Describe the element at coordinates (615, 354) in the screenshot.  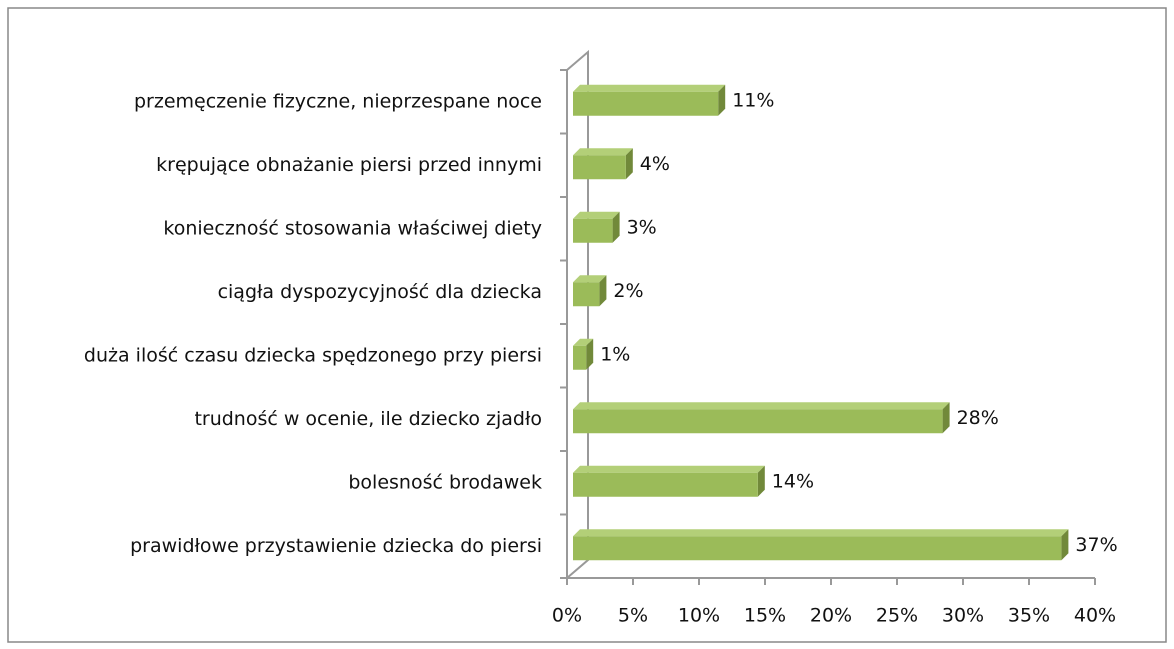
I see `data-label: 1%` at that location.